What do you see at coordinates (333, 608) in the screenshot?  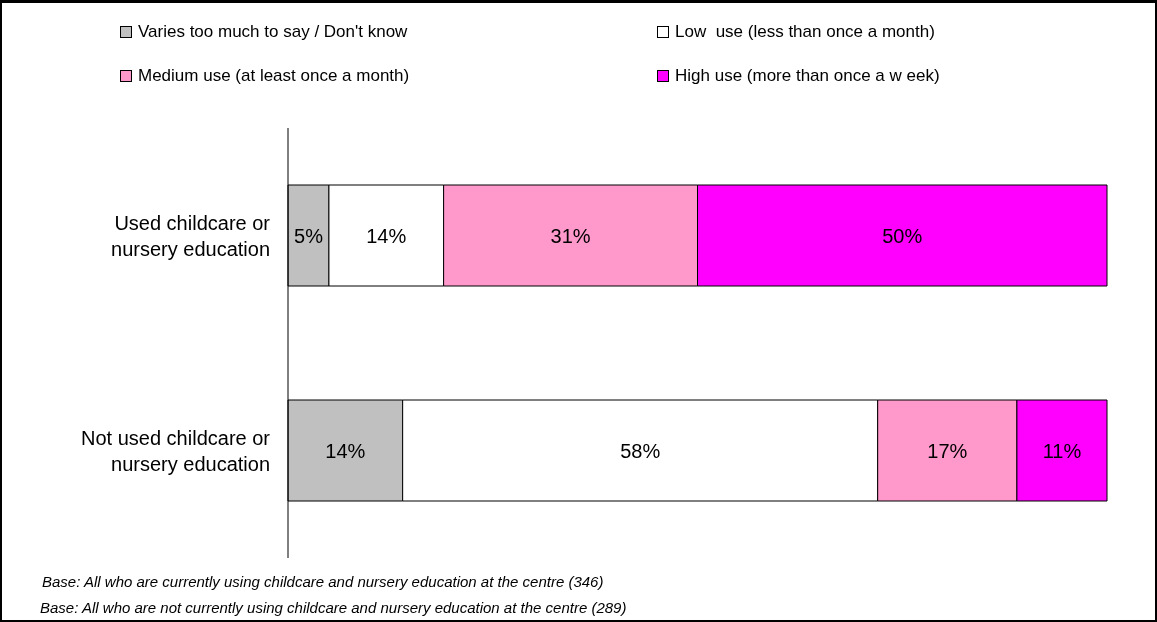 I see `text: Base: All who are not currently using childcare and nursery education at the centre (289)` at bounding box center [333, 608].